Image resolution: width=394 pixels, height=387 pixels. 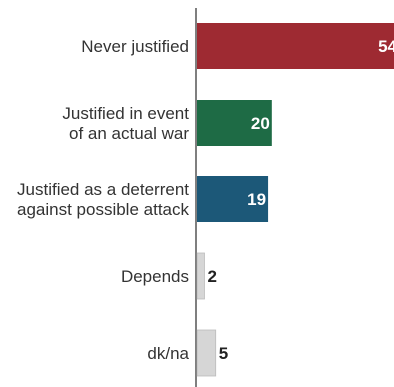 What do you see at coordinates (260, 123) in the screenshot?
I see `value-label-1: 20` at bounding box center [260, 123].